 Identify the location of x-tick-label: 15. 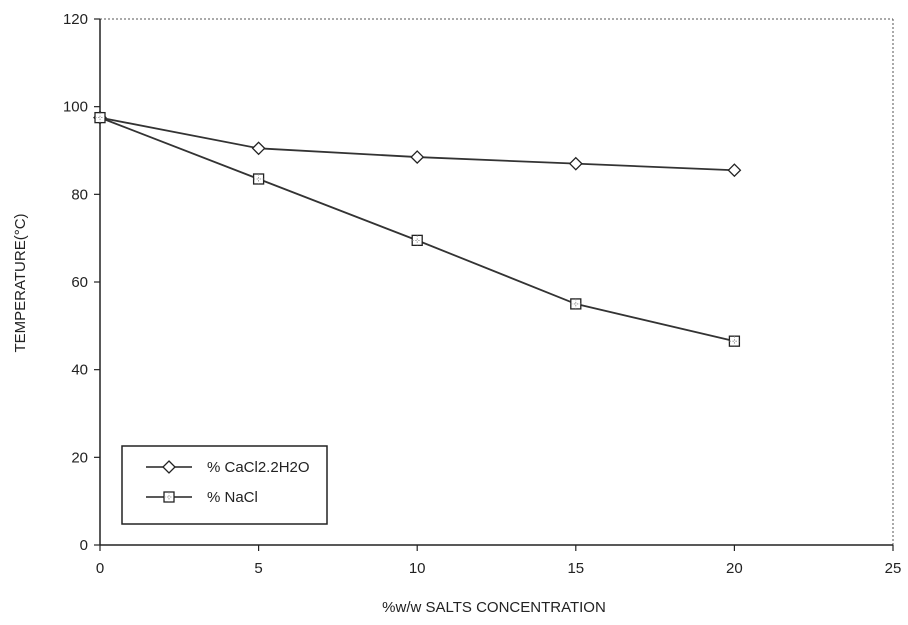
(575, 568).